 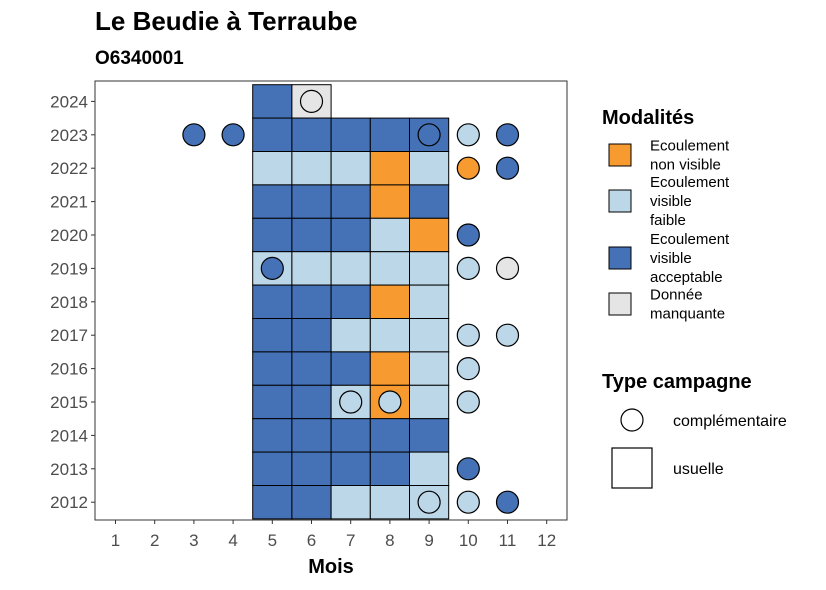 I want to click on legend-label-non_visible-1: non visible, so click(x=685, y=165).